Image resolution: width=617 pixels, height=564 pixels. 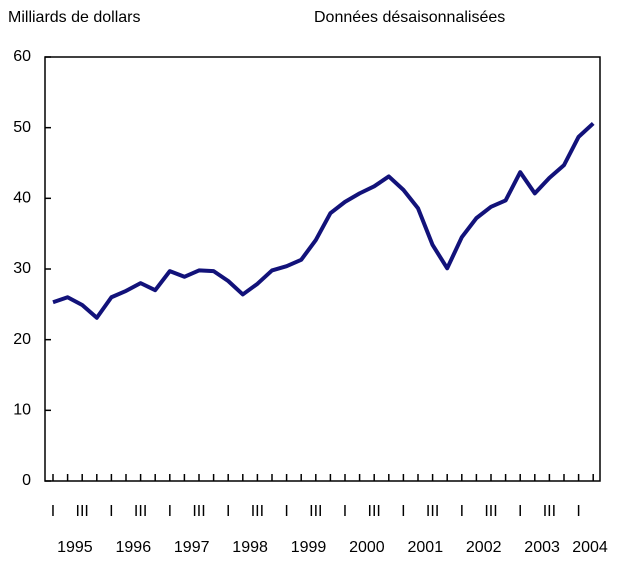 What do you see at coordinates (22, 127) in the screenshot?
I see `y-tick-label: 50` at bounding box center [22, 127].